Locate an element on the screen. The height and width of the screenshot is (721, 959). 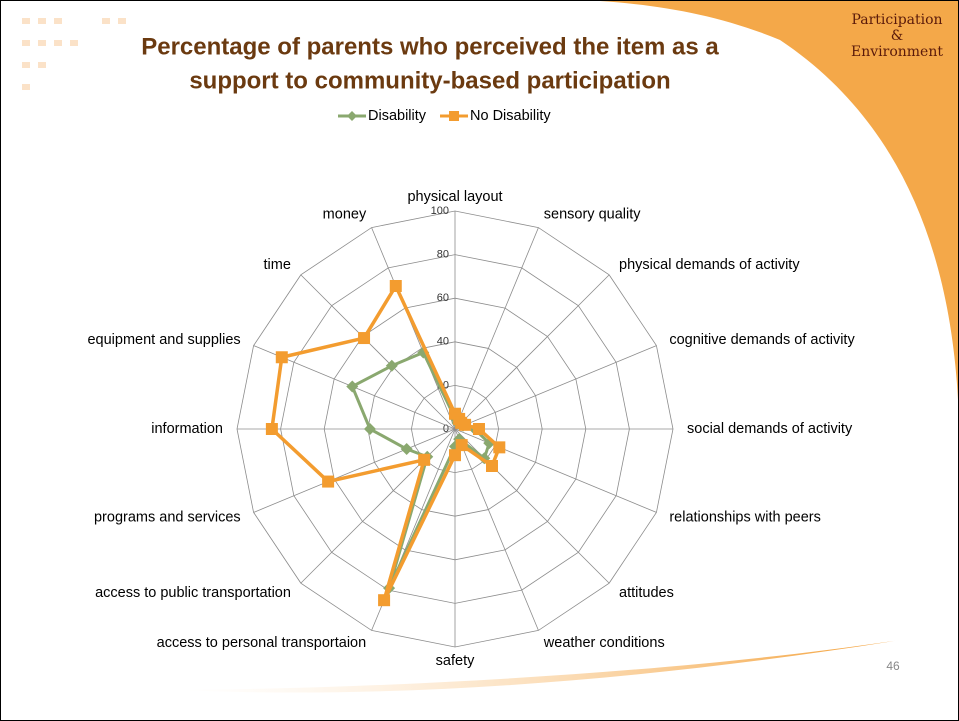
category-label: programs and services is located at coordinates (167, 518).